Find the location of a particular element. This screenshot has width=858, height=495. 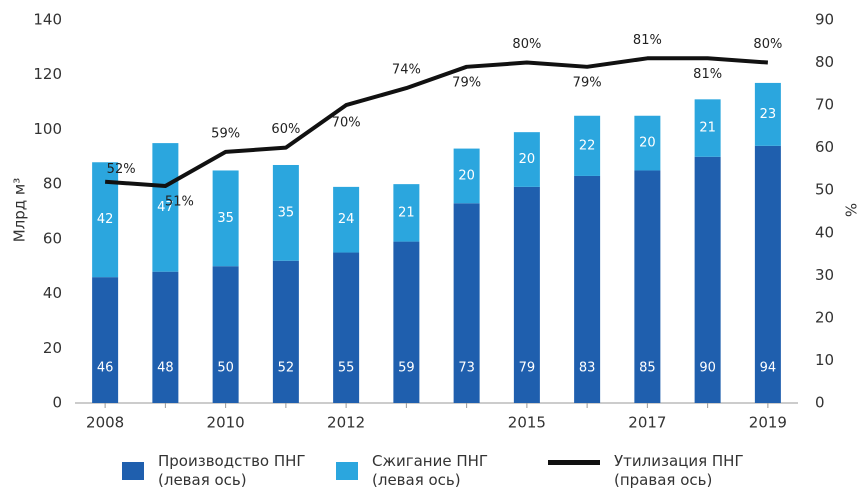

bar-value-label: 48 is located at coordinates (165, 368).